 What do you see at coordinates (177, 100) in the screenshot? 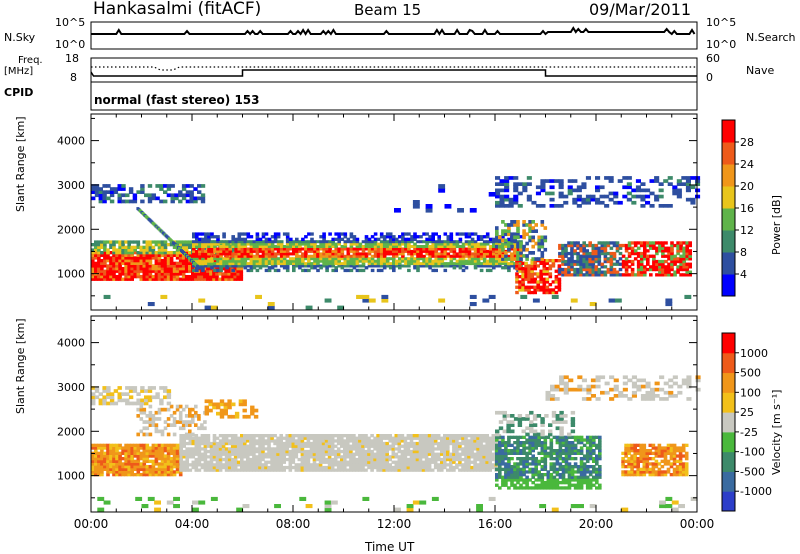
I see `cpid-mode: normal (fast stereo) 153` at bounding box center [177, 100].